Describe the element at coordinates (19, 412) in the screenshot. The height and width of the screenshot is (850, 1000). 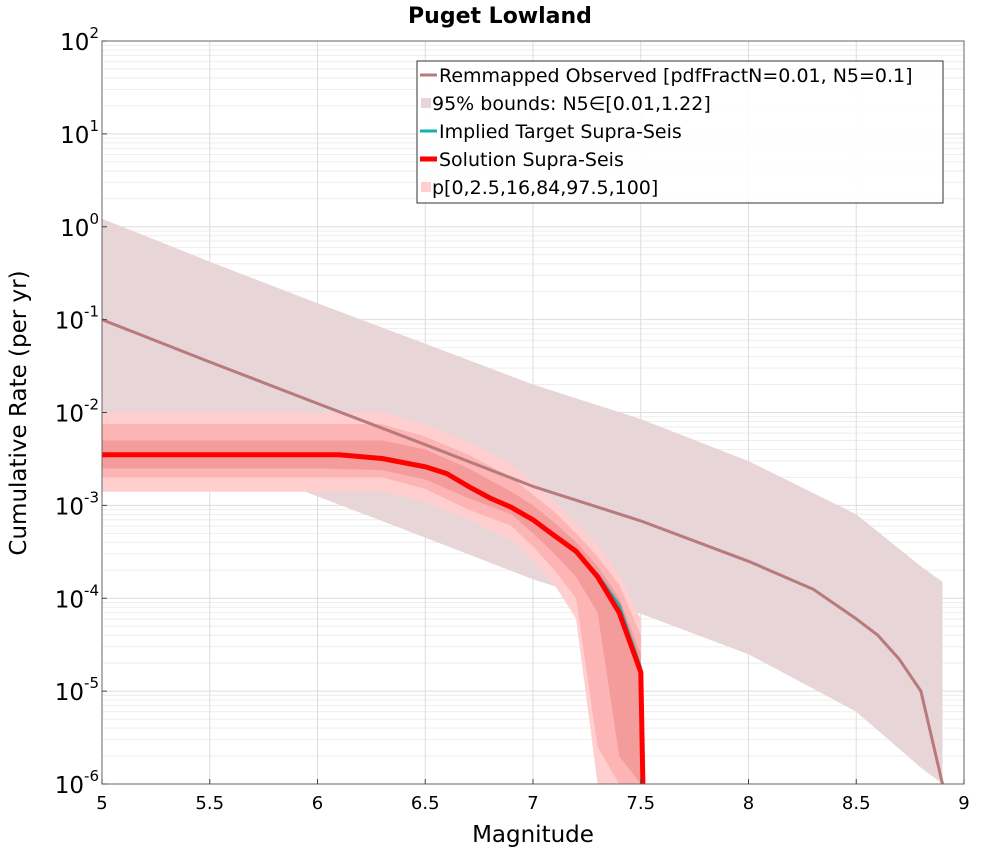
I see `y-axis-label: Cumulative Rate (per yr)` at that location.